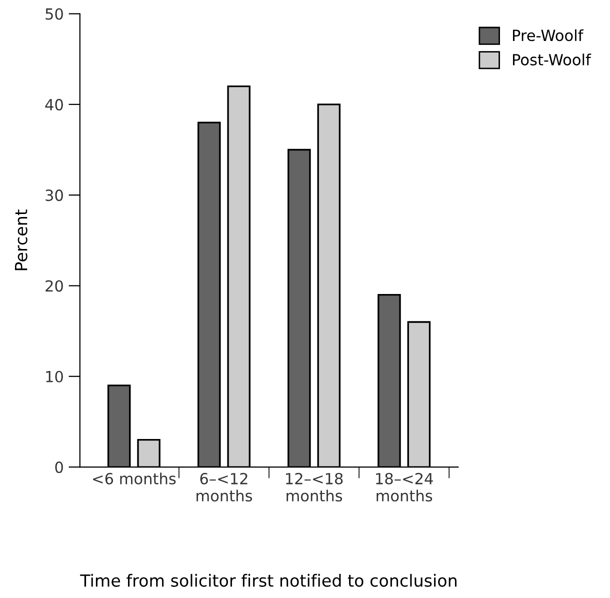 This screenshot has width=610, height=598. I want to click on y-tick-label: 50, so click(54, 14).